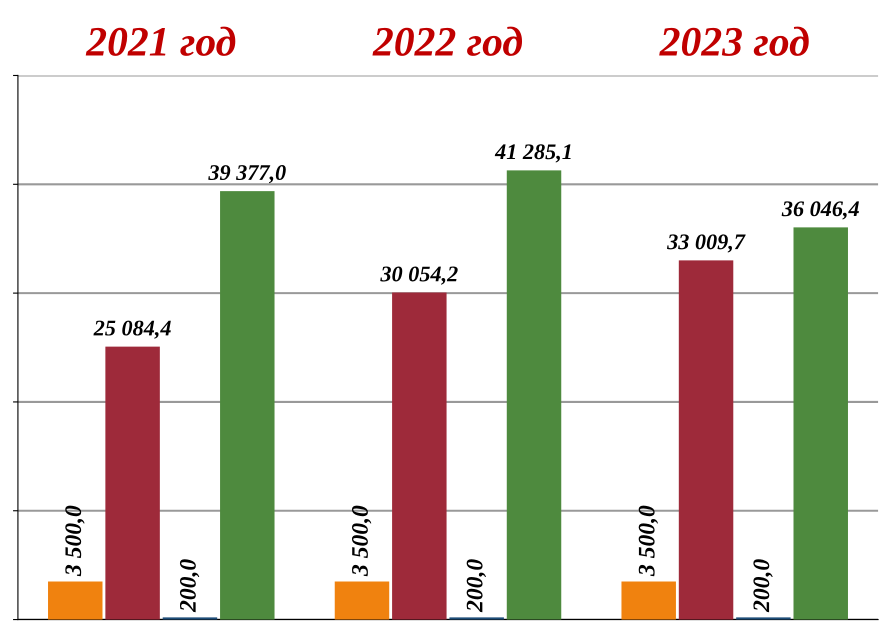 The height and width of the screenshot is (629, 896). I want to click on data-label: 30 054,2, so click(419, 275).